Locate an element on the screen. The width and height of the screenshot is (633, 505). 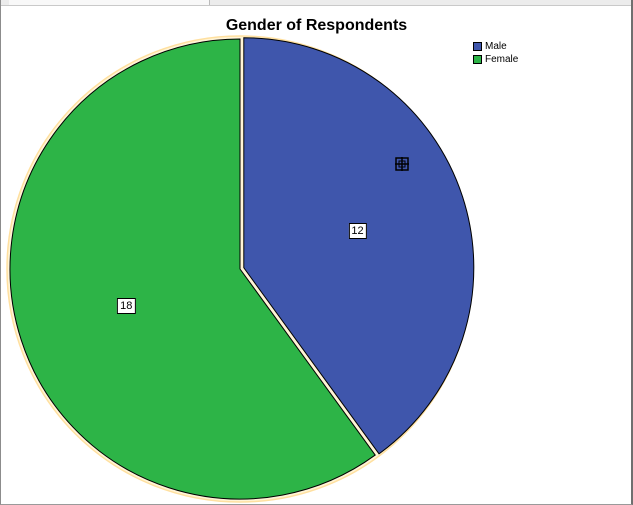
data-label-female: 18 is located at coordinates (126, 305).